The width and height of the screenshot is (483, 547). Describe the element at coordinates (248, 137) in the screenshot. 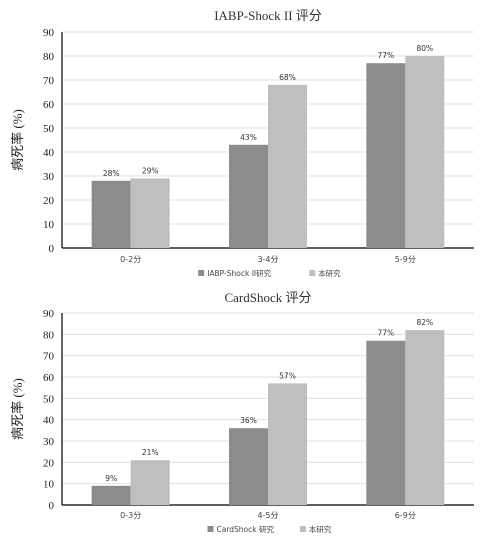

I see `data-label: 43%` at that location.